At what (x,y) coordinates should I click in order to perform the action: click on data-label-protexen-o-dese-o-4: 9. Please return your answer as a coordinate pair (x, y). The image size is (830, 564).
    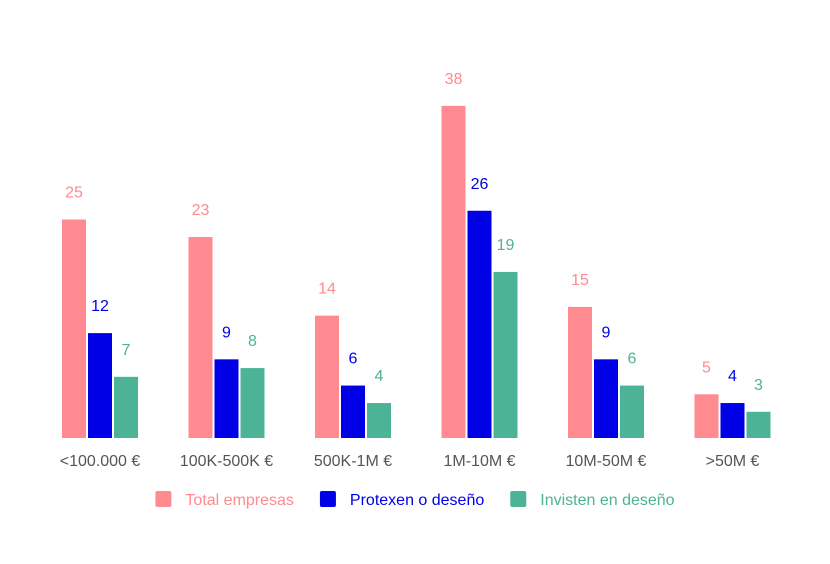
    Looking at the image, I should click on (606, 332).